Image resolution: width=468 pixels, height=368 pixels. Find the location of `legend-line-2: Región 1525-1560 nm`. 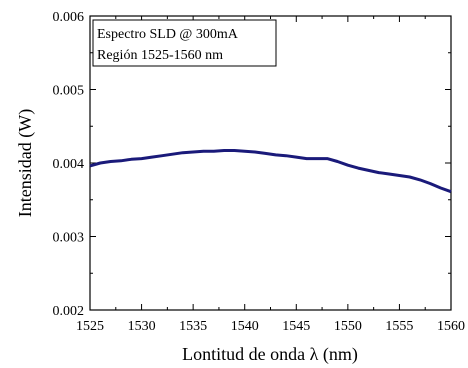

legend-line-2: Región 1525-1560 nm is located at coordinates (160, 55).